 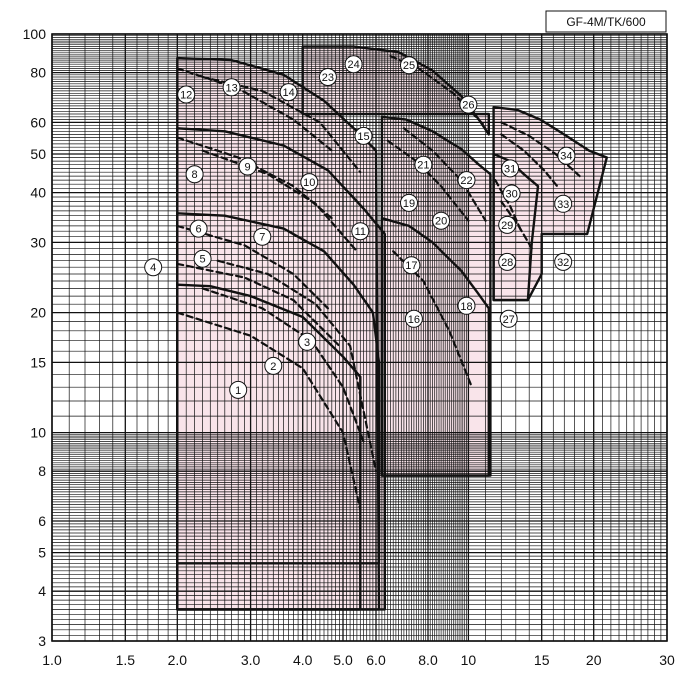 I want to click on model-label-text: 31, so click(x=510, y=169).